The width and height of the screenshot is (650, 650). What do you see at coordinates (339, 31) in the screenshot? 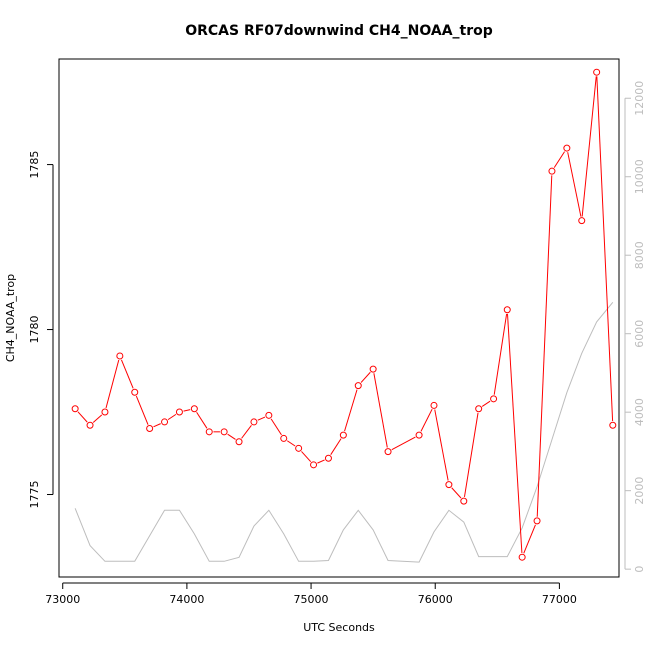
I see `chart-title: ORCAS RF07downwind CH4_NOAA_trop` at bounding box center [339, 31].